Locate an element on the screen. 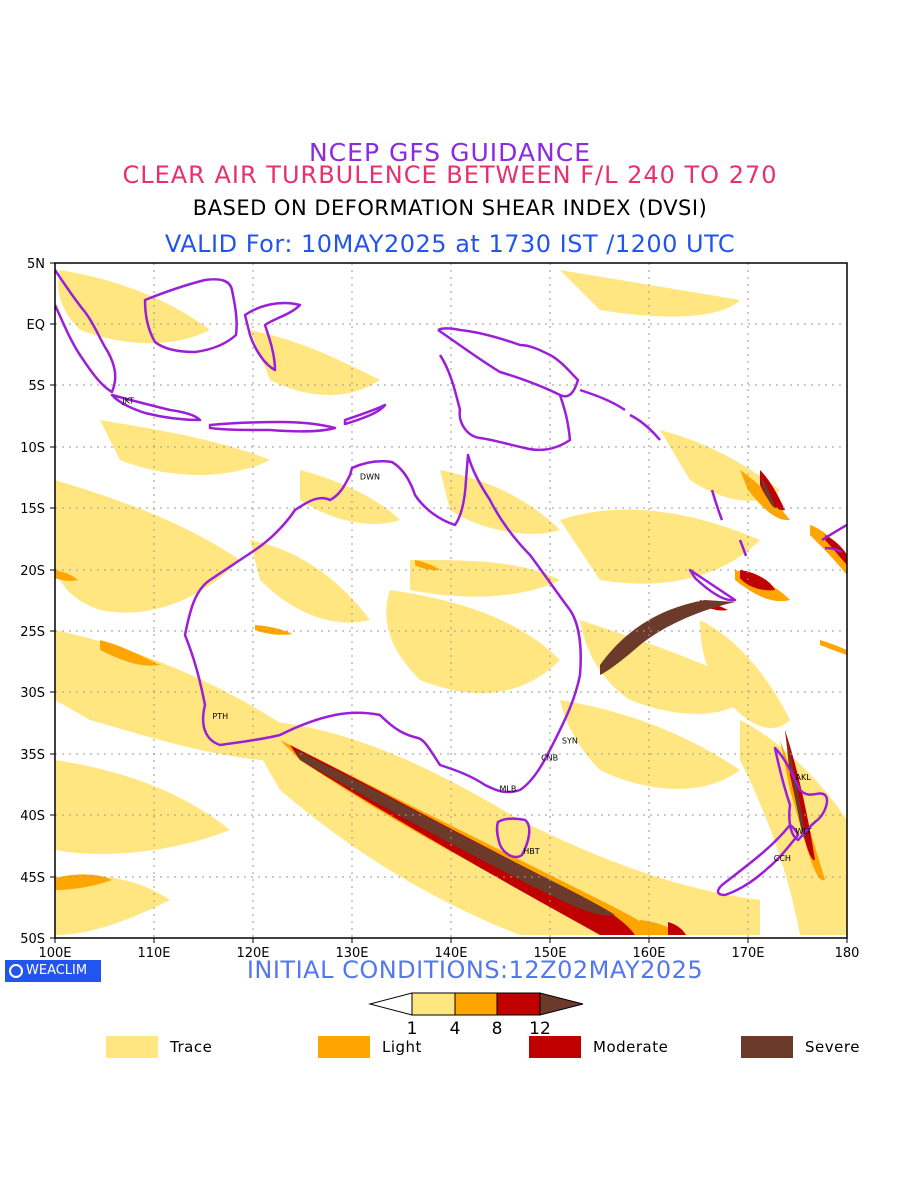 The width and height of the screenshot is (900, 1200). legend-label: Severe is located at coordinates (832, 1047).